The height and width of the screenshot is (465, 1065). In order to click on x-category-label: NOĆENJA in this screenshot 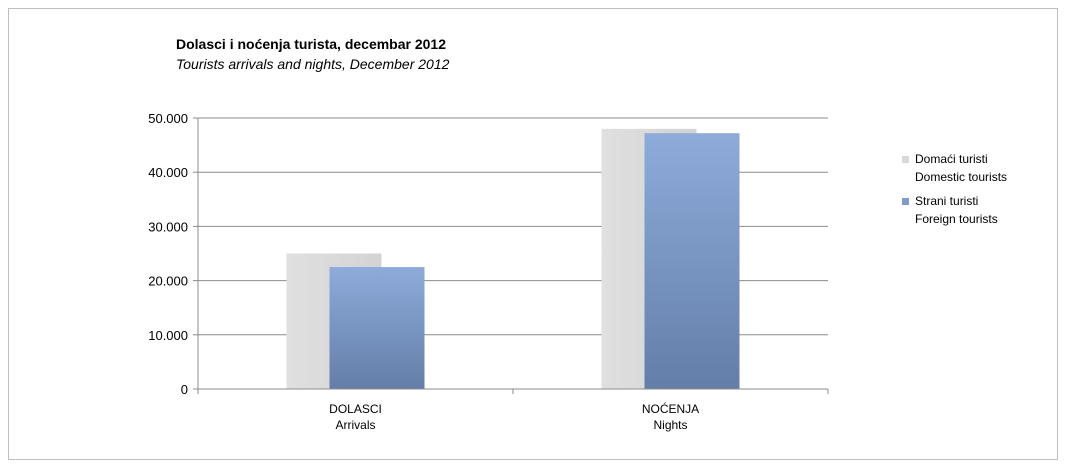, I will do `click(670, 408)`.